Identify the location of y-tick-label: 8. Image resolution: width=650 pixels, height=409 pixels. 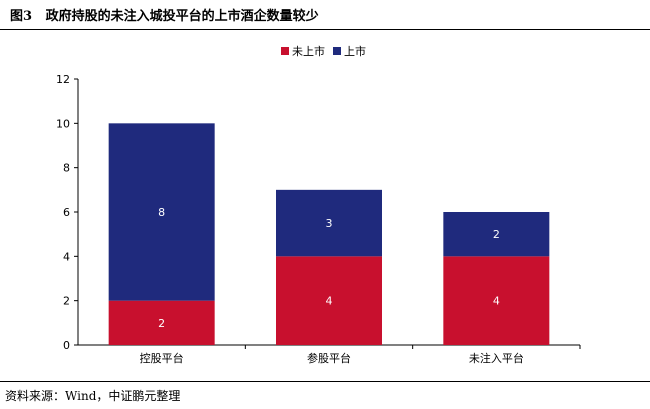
(66, 168).